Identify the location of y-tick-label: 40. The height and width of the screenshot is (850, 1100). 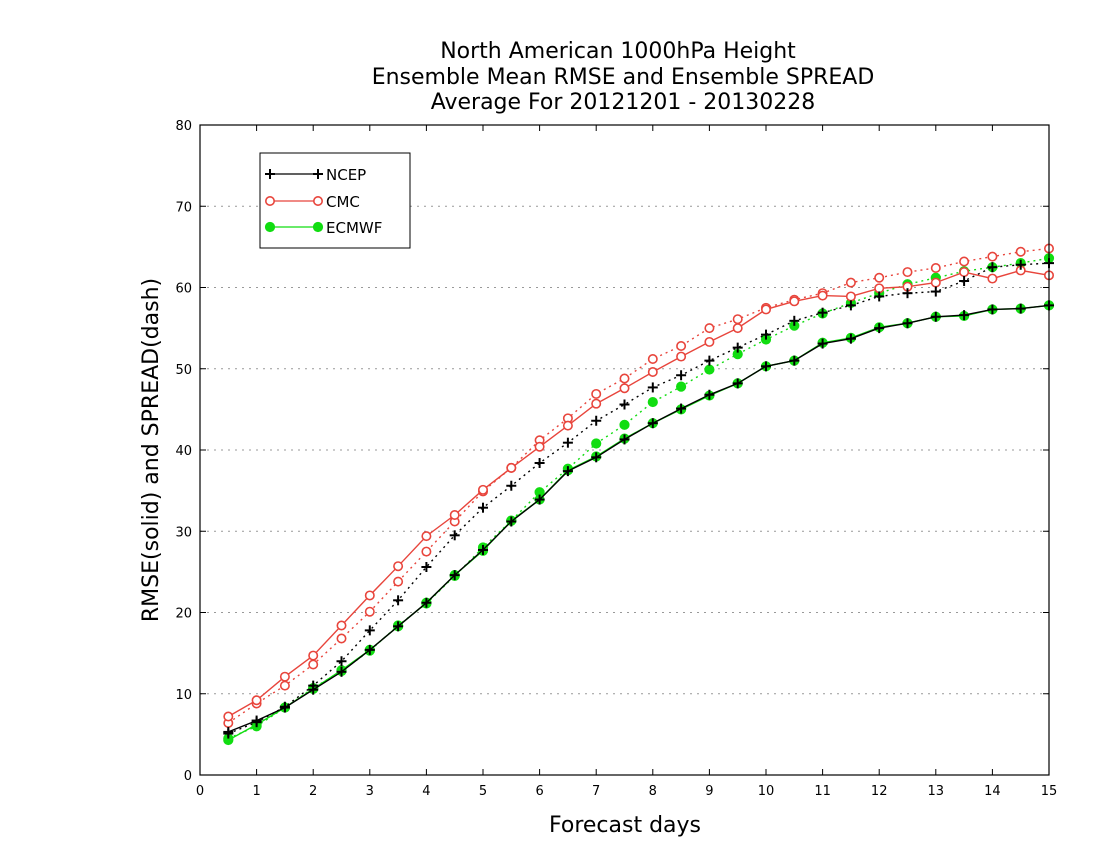
(183, 451).